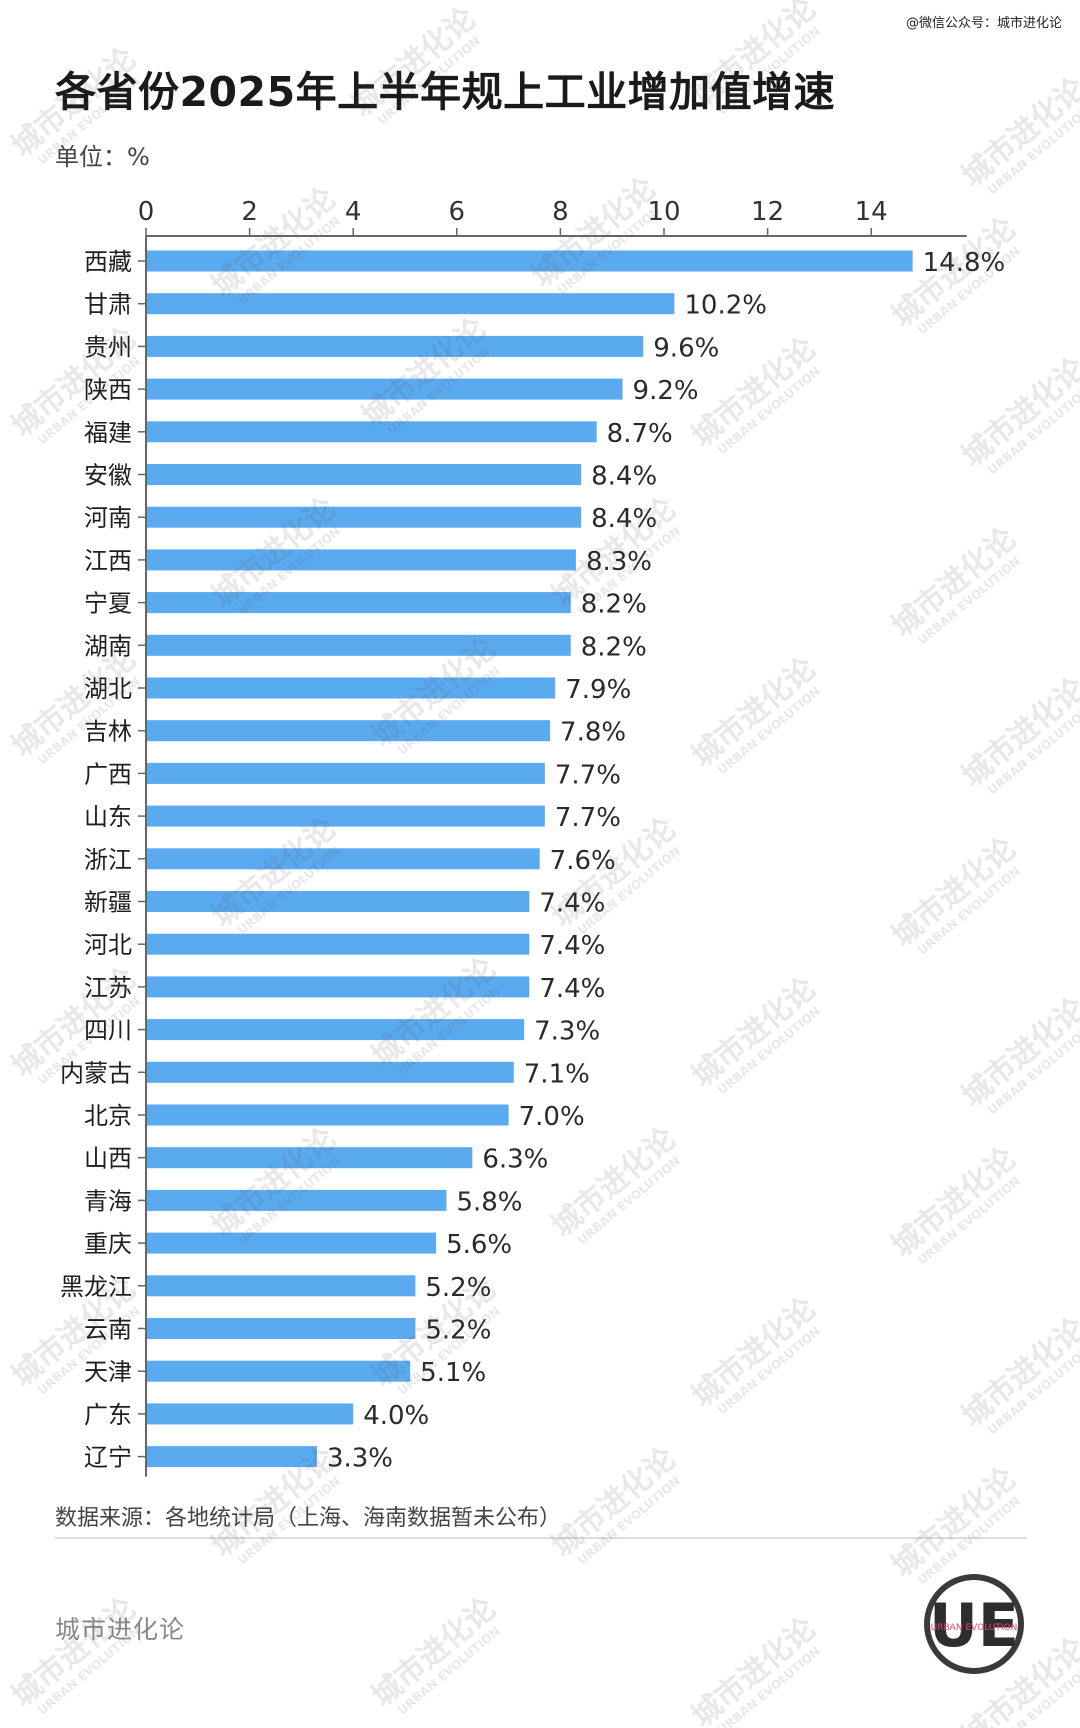 The image size is (1080, 1728). Describe the element at coordinates (96, 1073) in the screenshot. I see `category-label: 内蒙古` at that location.